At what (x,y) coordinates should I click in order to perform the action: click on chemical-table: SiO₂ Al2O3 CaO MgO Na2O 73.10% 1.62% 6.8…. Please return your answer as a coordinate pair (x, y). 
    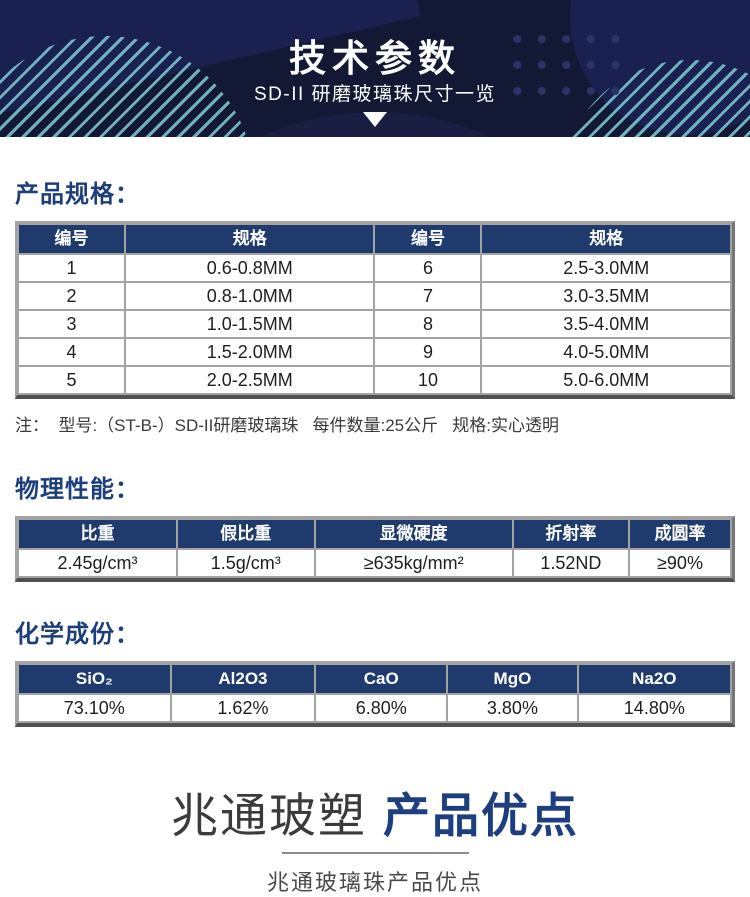
    Looking at the image, I should click on (375, 693).